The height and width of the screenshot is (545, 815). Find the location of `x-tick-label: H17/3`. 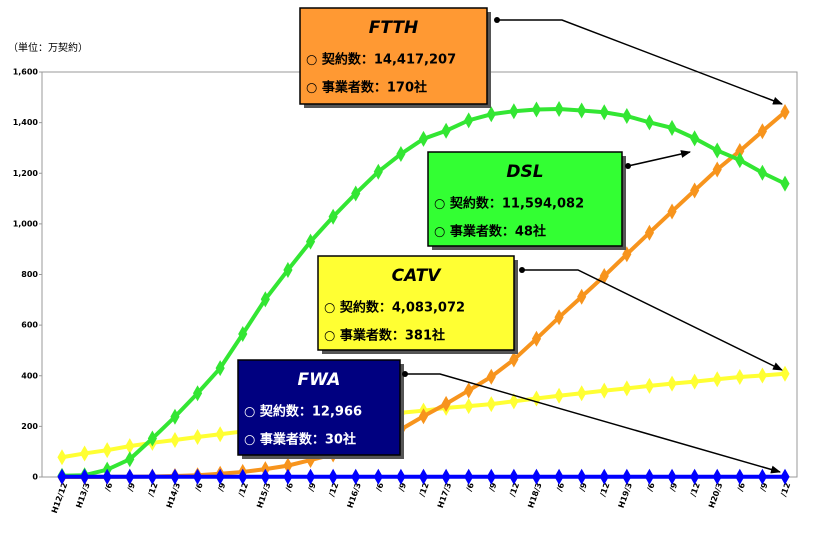

x-tick-label: H17/3 is located at coordinates (444, 495).